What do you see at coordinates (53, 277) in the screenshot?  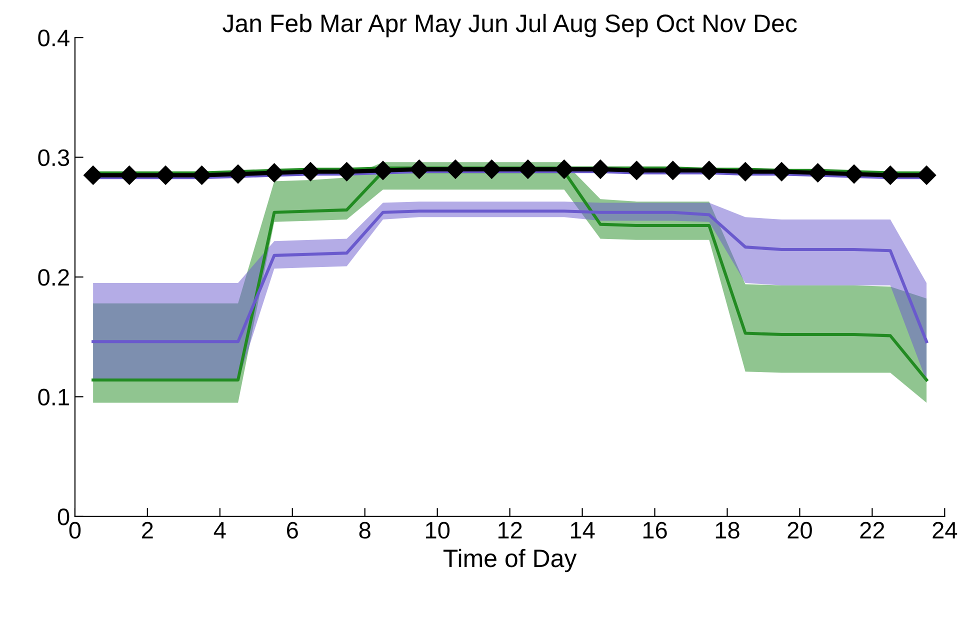 I see `y-tick-label: 0.2` at bounding box center [53, 277].